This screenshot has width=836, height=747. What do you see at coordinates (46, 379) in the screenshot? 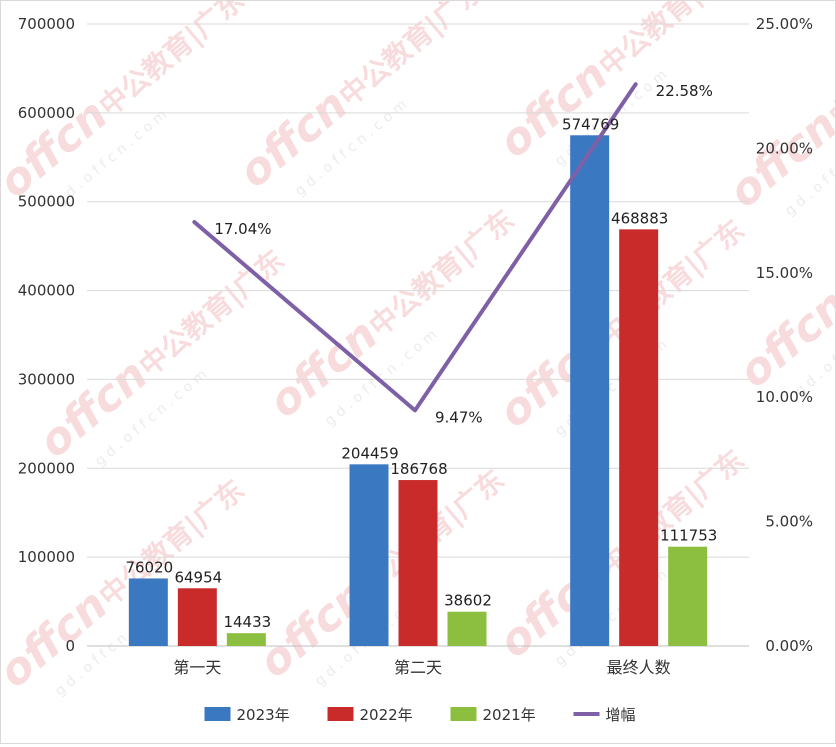
I see `left-tick-label: 300000` at bounding box center [46, 379].